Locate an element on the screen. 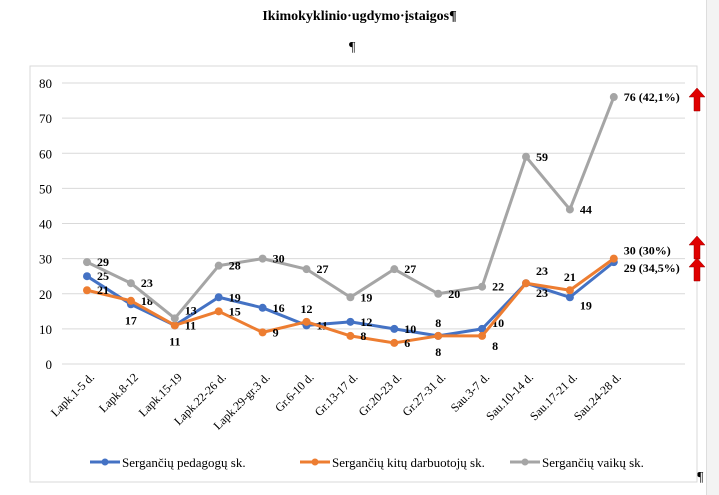  y-tick-label: 50 is located at coordinates (45, 188).